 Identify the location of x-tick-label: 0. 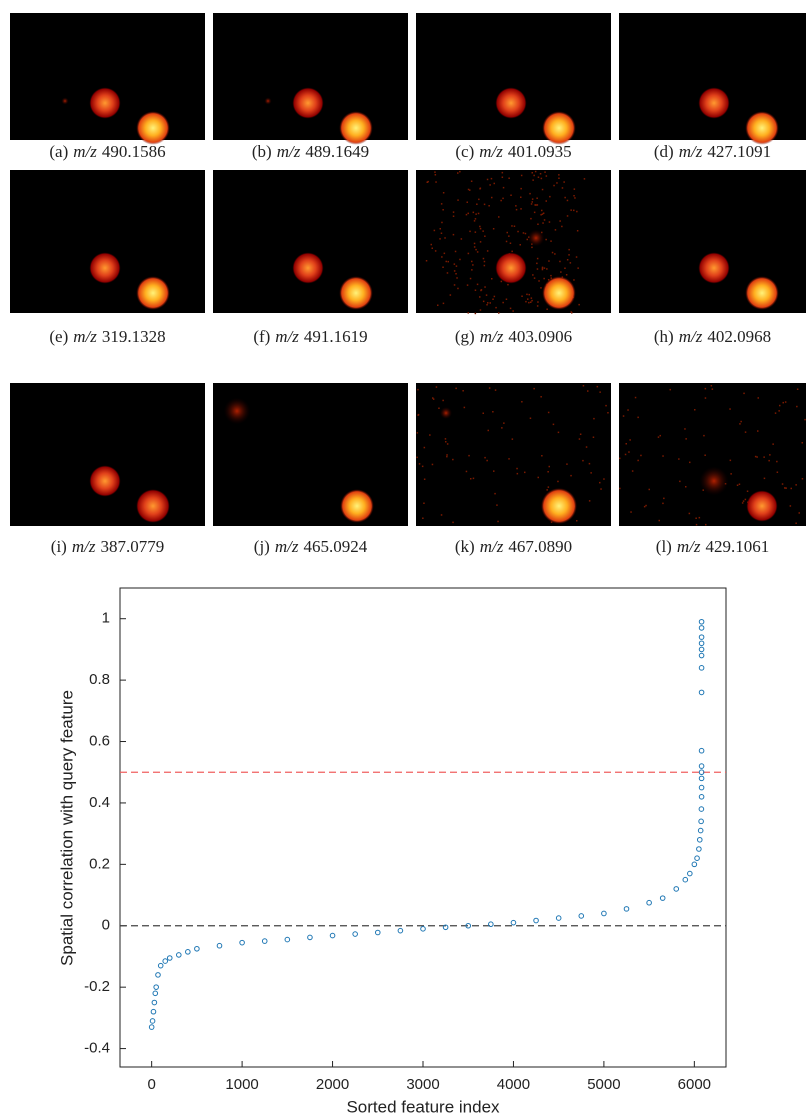
(151, 1084).